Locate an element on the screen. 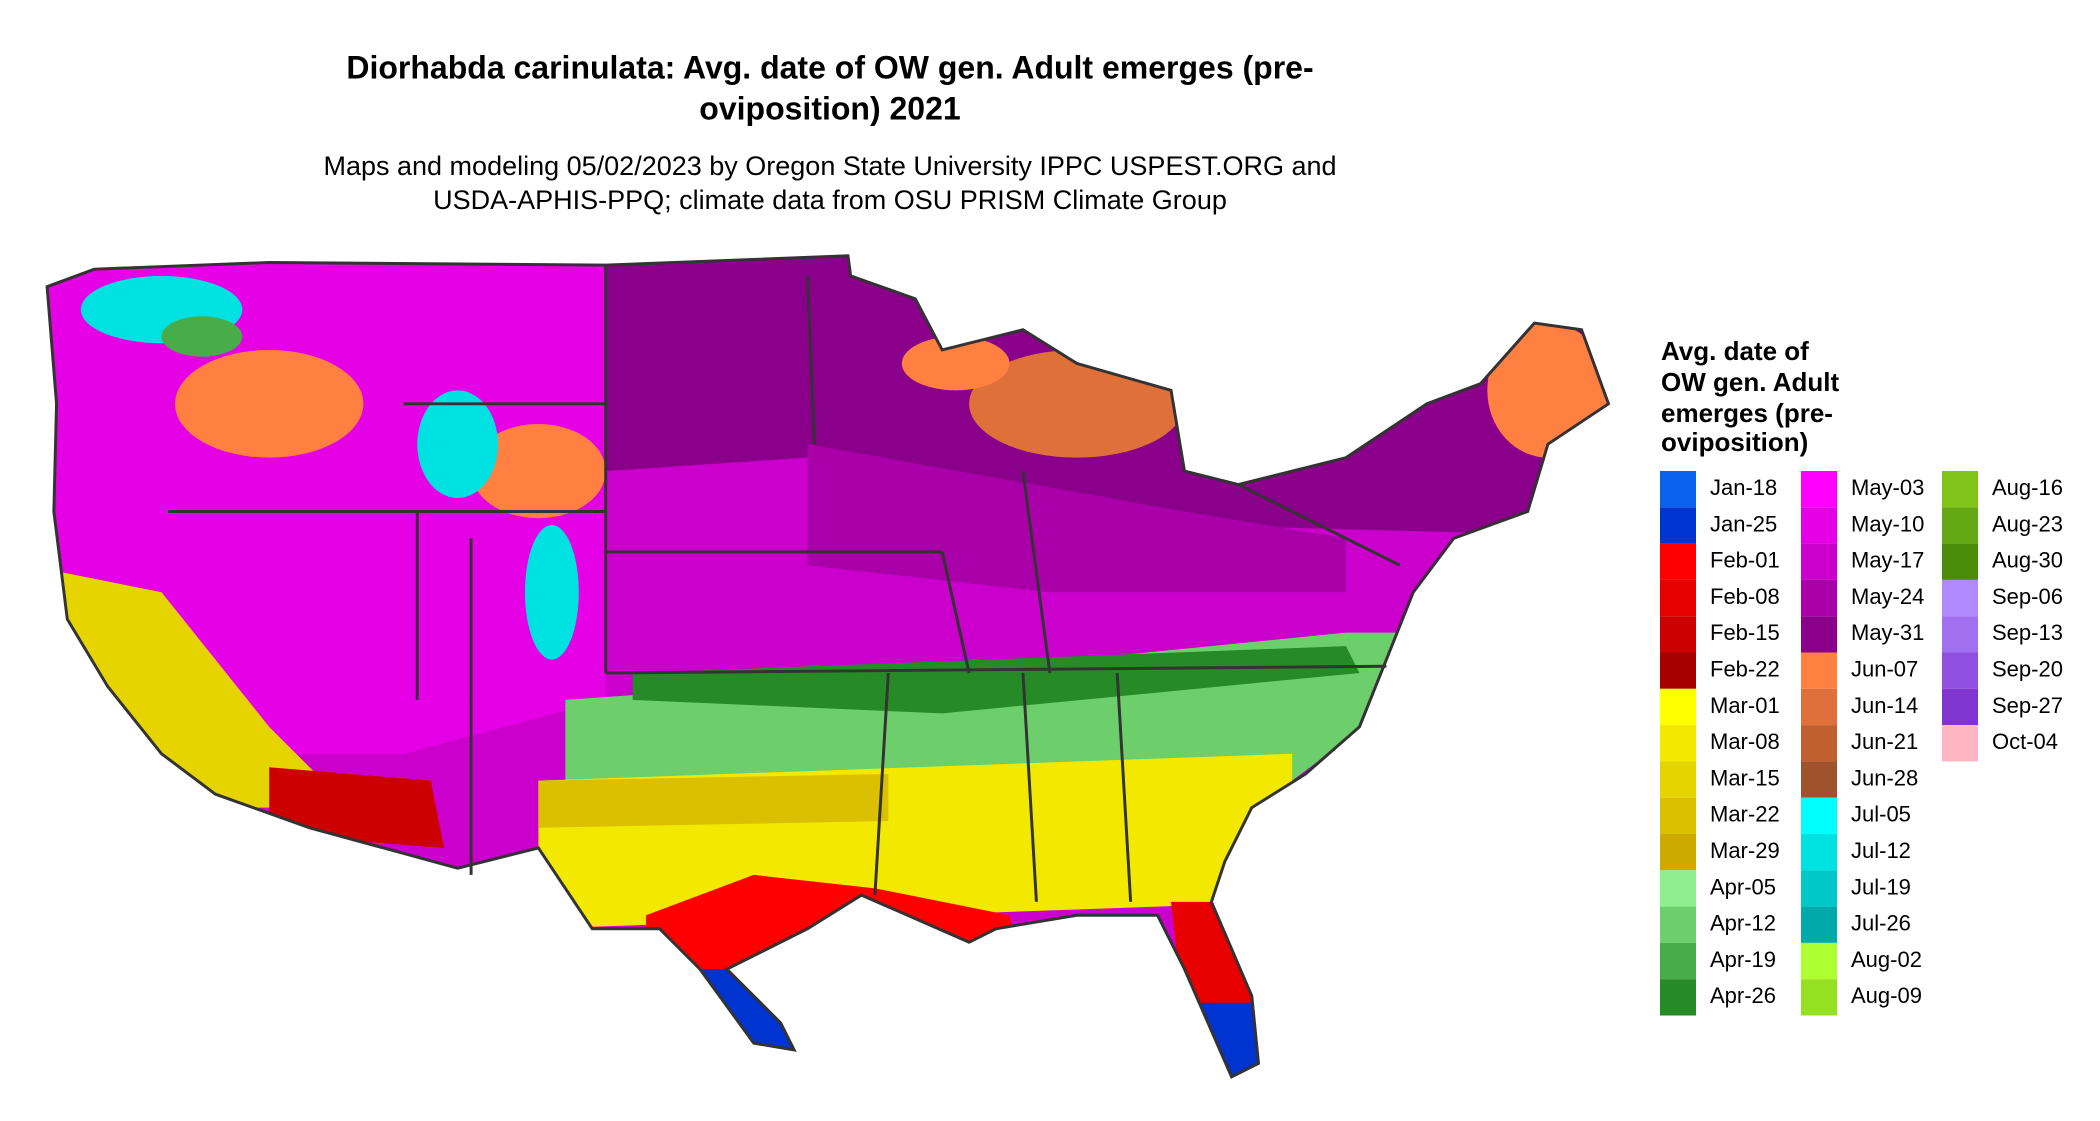 Image resolution: width=2100 pixels, height=1121 pixels. legend-title-line: oviposition) is located at coordinates (1734, 442).